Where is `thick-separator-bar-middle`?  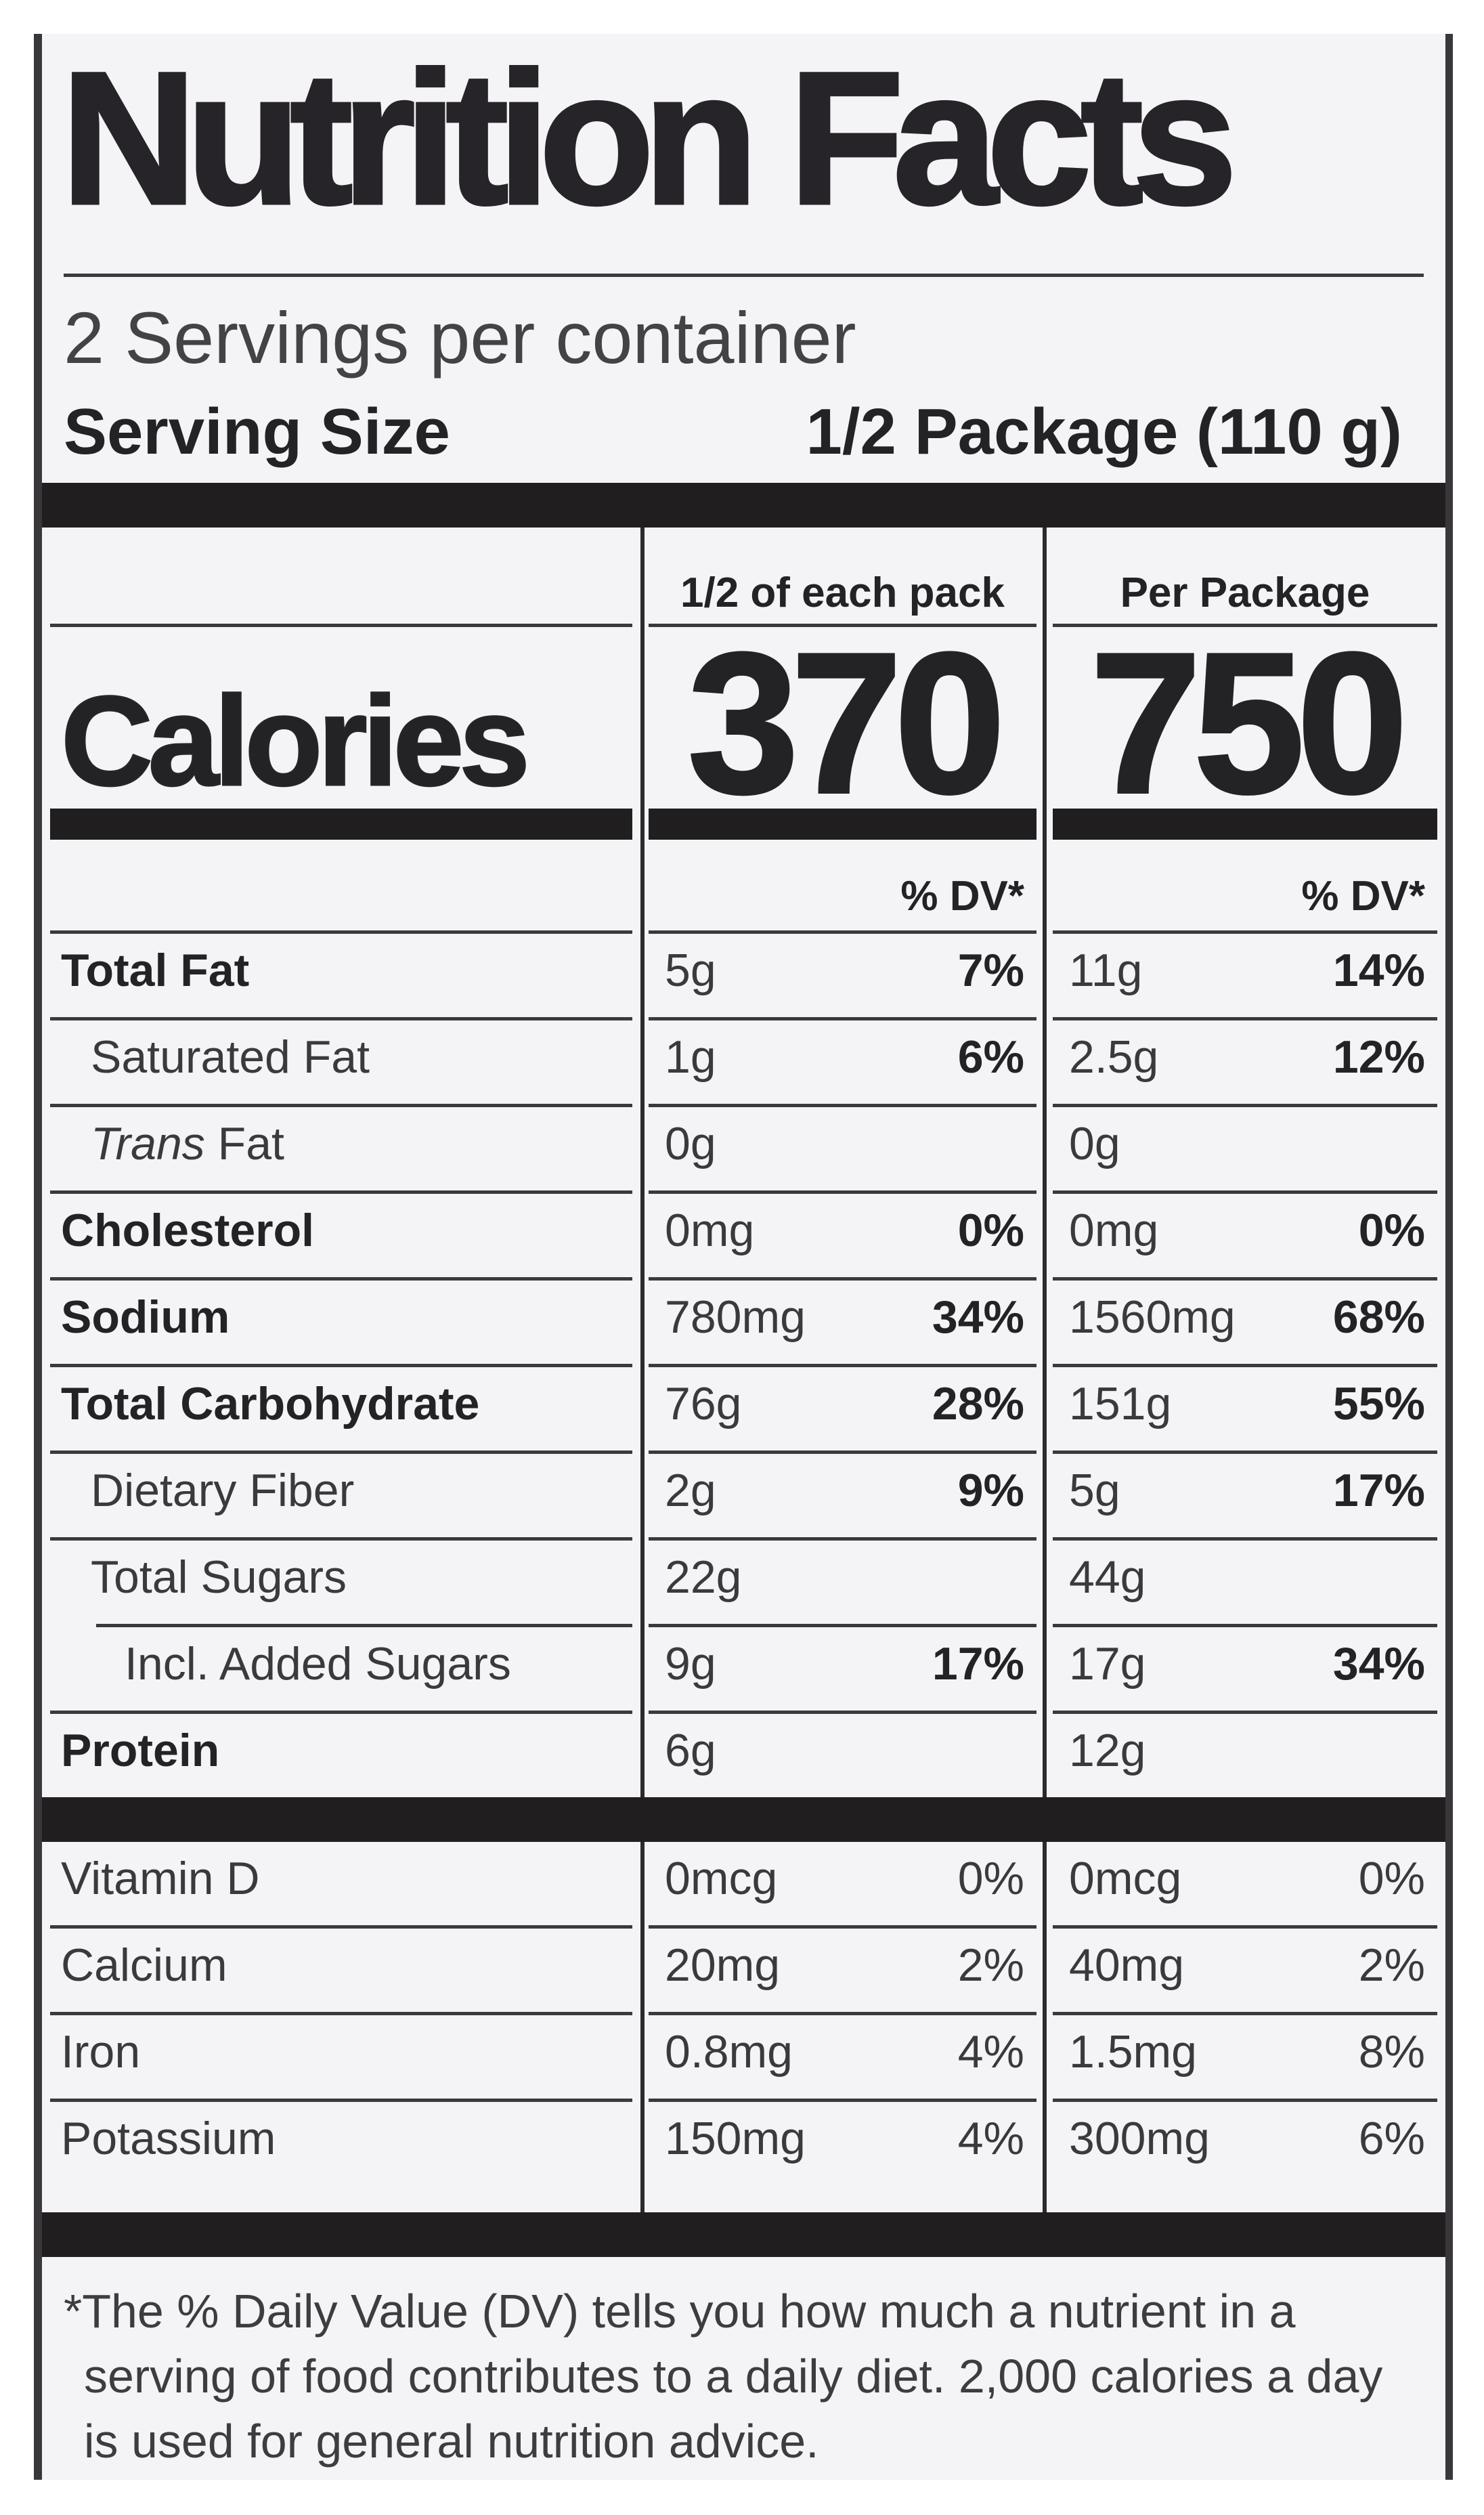 thick-separator-bar-middle is located at coordinates (743, 1820).